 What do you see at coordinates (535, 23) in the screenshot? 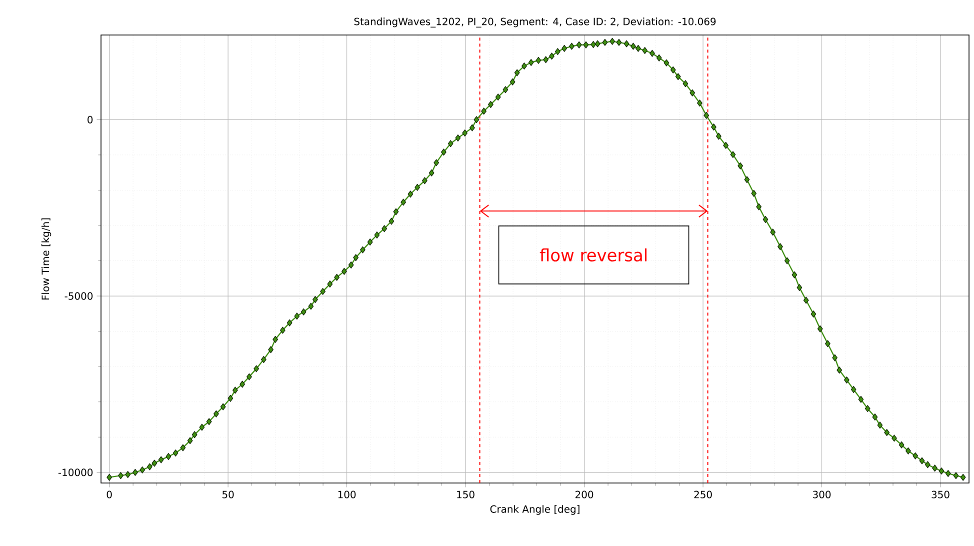
I see `chart-title: StandingWaves_1202, PI_20, Segment: 4, Case ID: 2, Deviation: -10.069` at bounding box center [535, 23].